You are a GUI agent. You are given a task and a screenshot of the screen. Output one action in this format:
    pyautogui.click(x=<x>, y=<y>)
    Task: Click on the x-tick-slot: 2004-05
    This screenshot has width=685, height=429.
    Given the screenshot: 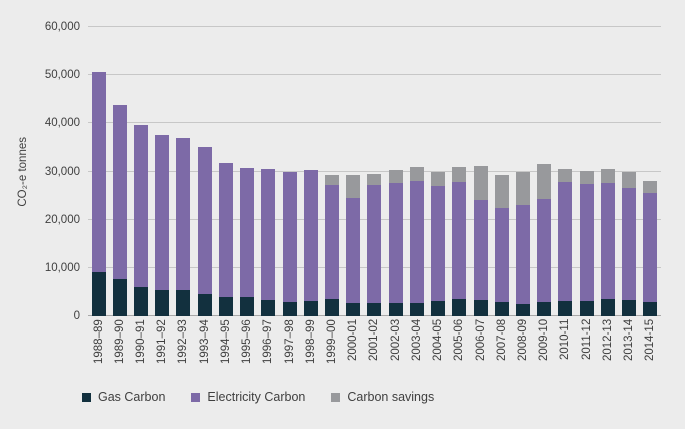 What is the action you would take?
    pyautogui.click(x=438, y=351)
    